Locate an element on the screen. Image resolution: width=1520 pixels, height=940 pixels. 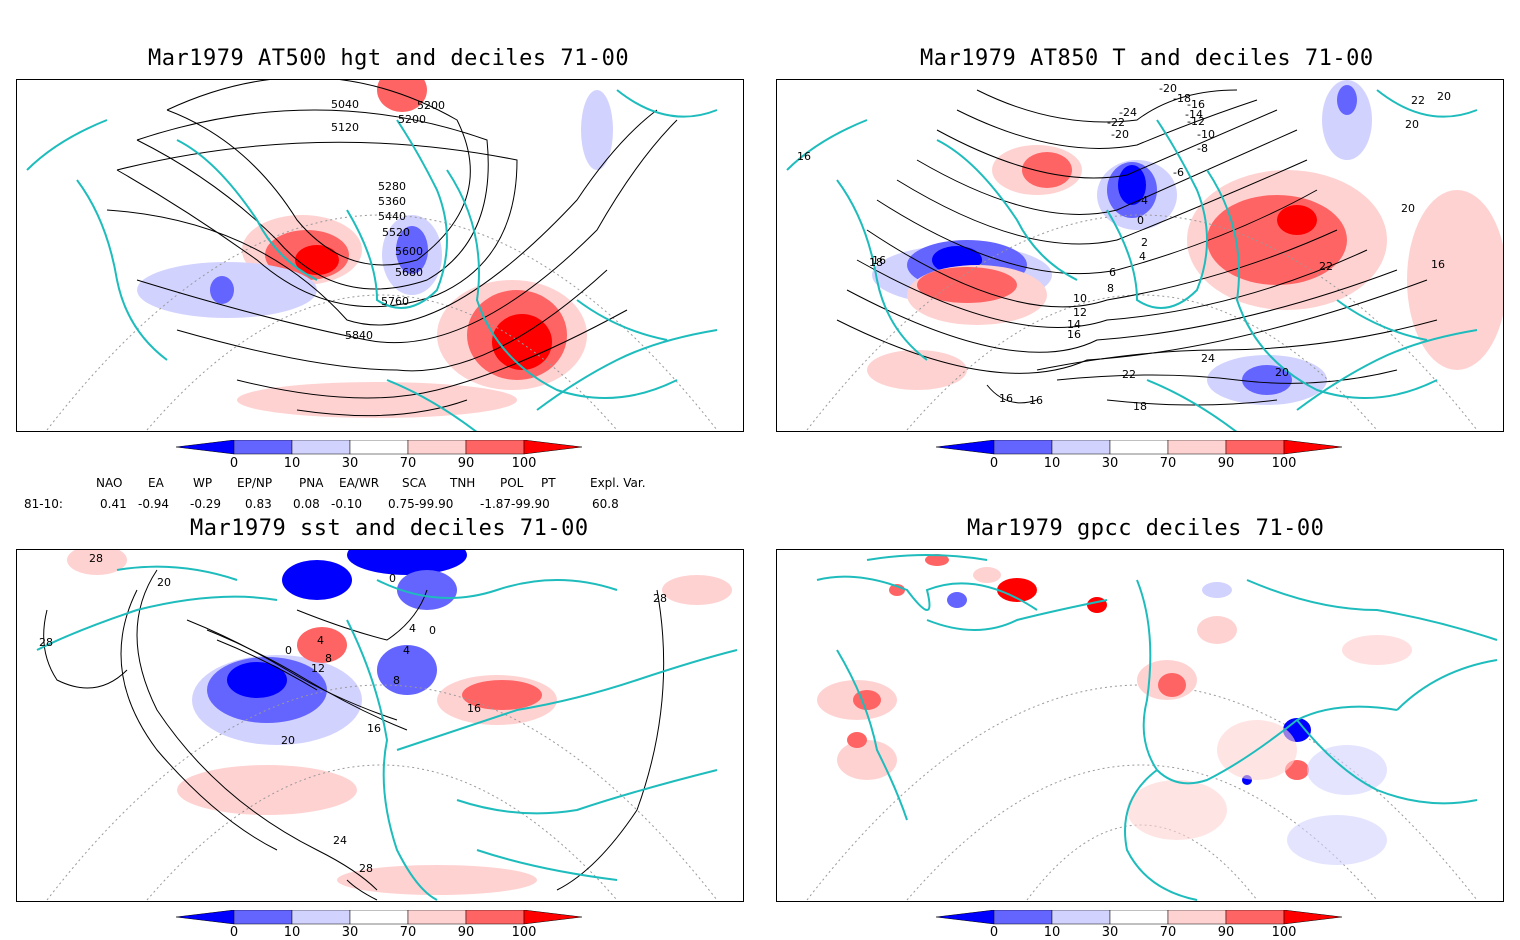
contour-label: -18 is located at coordinates (1182, 98).